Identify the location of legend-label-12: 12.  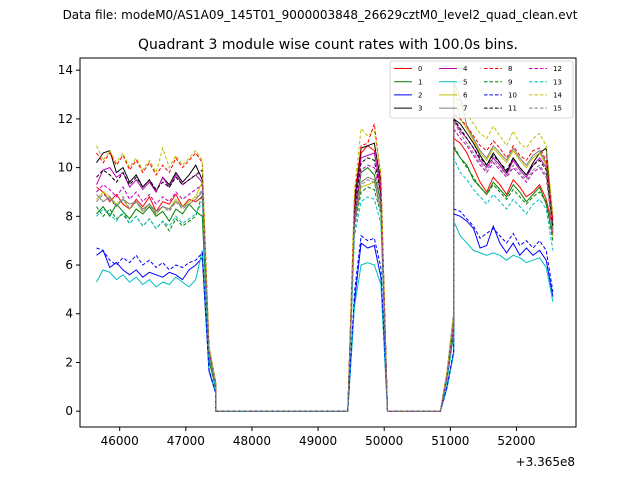
(557, 69).